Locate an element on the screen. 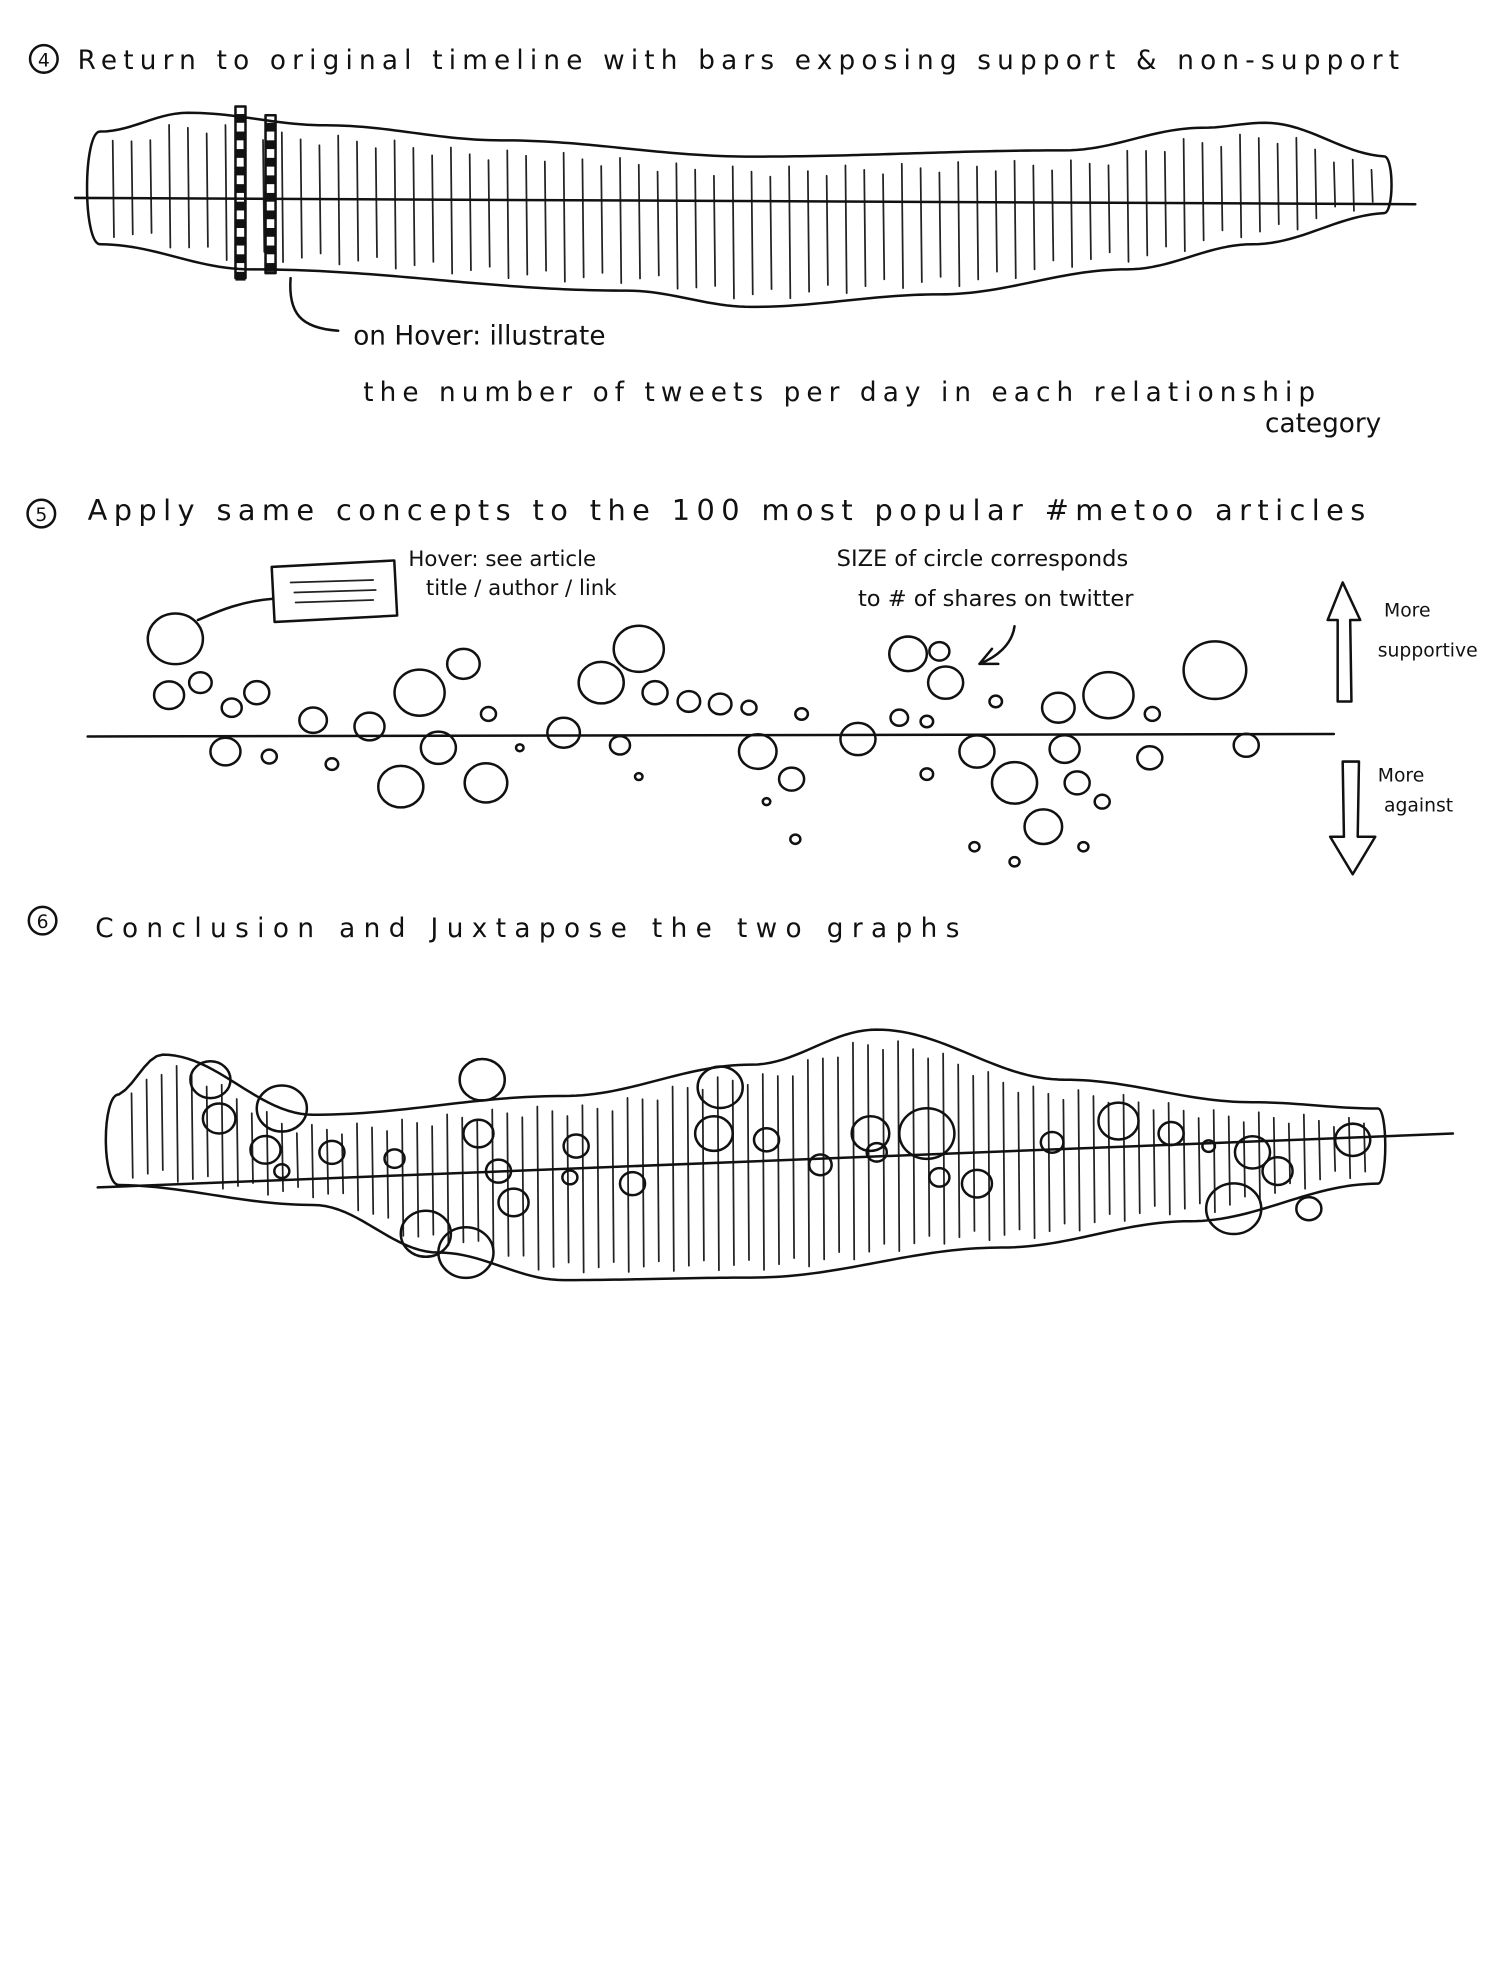  axis-label: against is located at coordinates (1418, 806).